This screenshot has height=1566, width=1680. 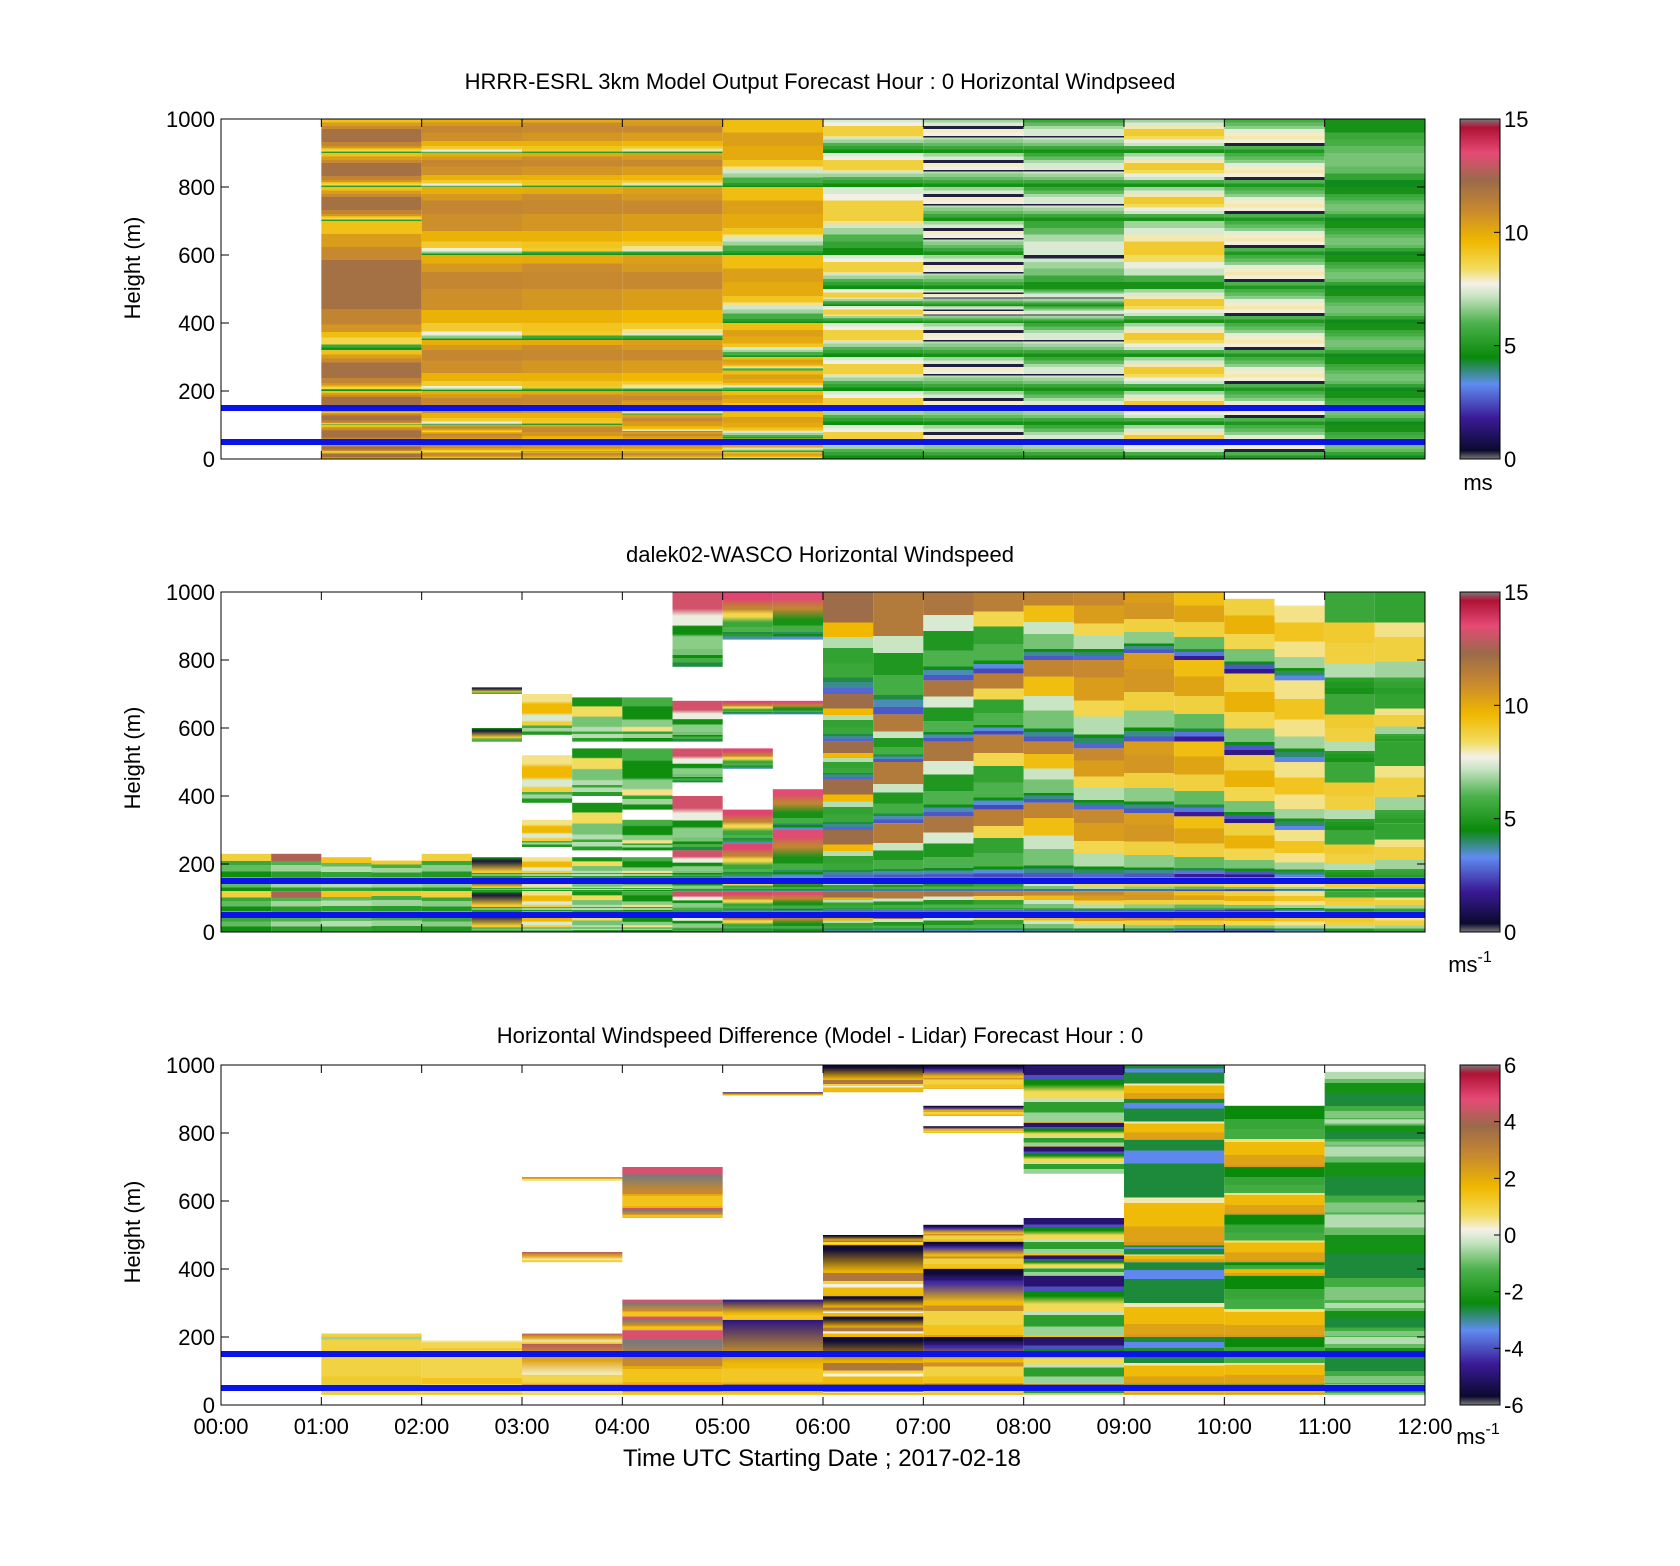 What do you see at coordinates (1477, 482) in the screenshot?
I see `colorbar-unit: ms` at bounding box center [1477, 482].